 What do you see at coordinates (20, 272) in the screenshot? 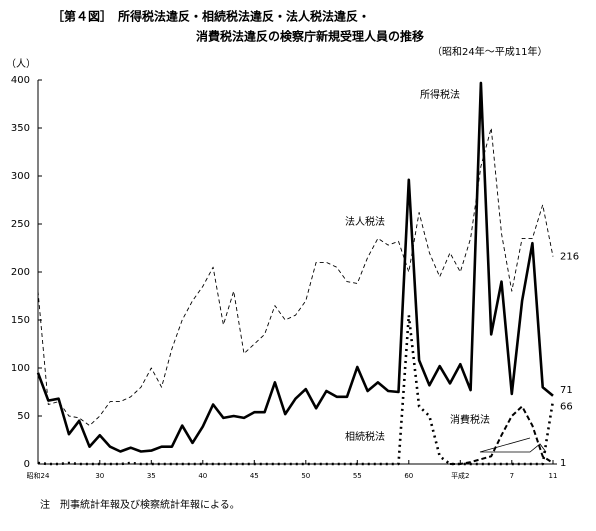
I see `y-tick-label: 200` at bounding box center [20, 272].